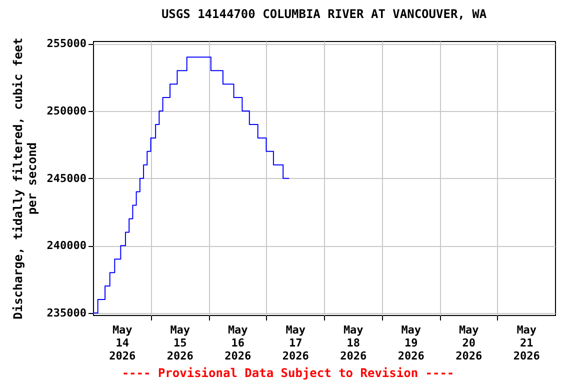  What do you see at coordinates (66, 245) in the screenshot?
I see `y-tick-label: 240000` at bounding box center [66, 245].